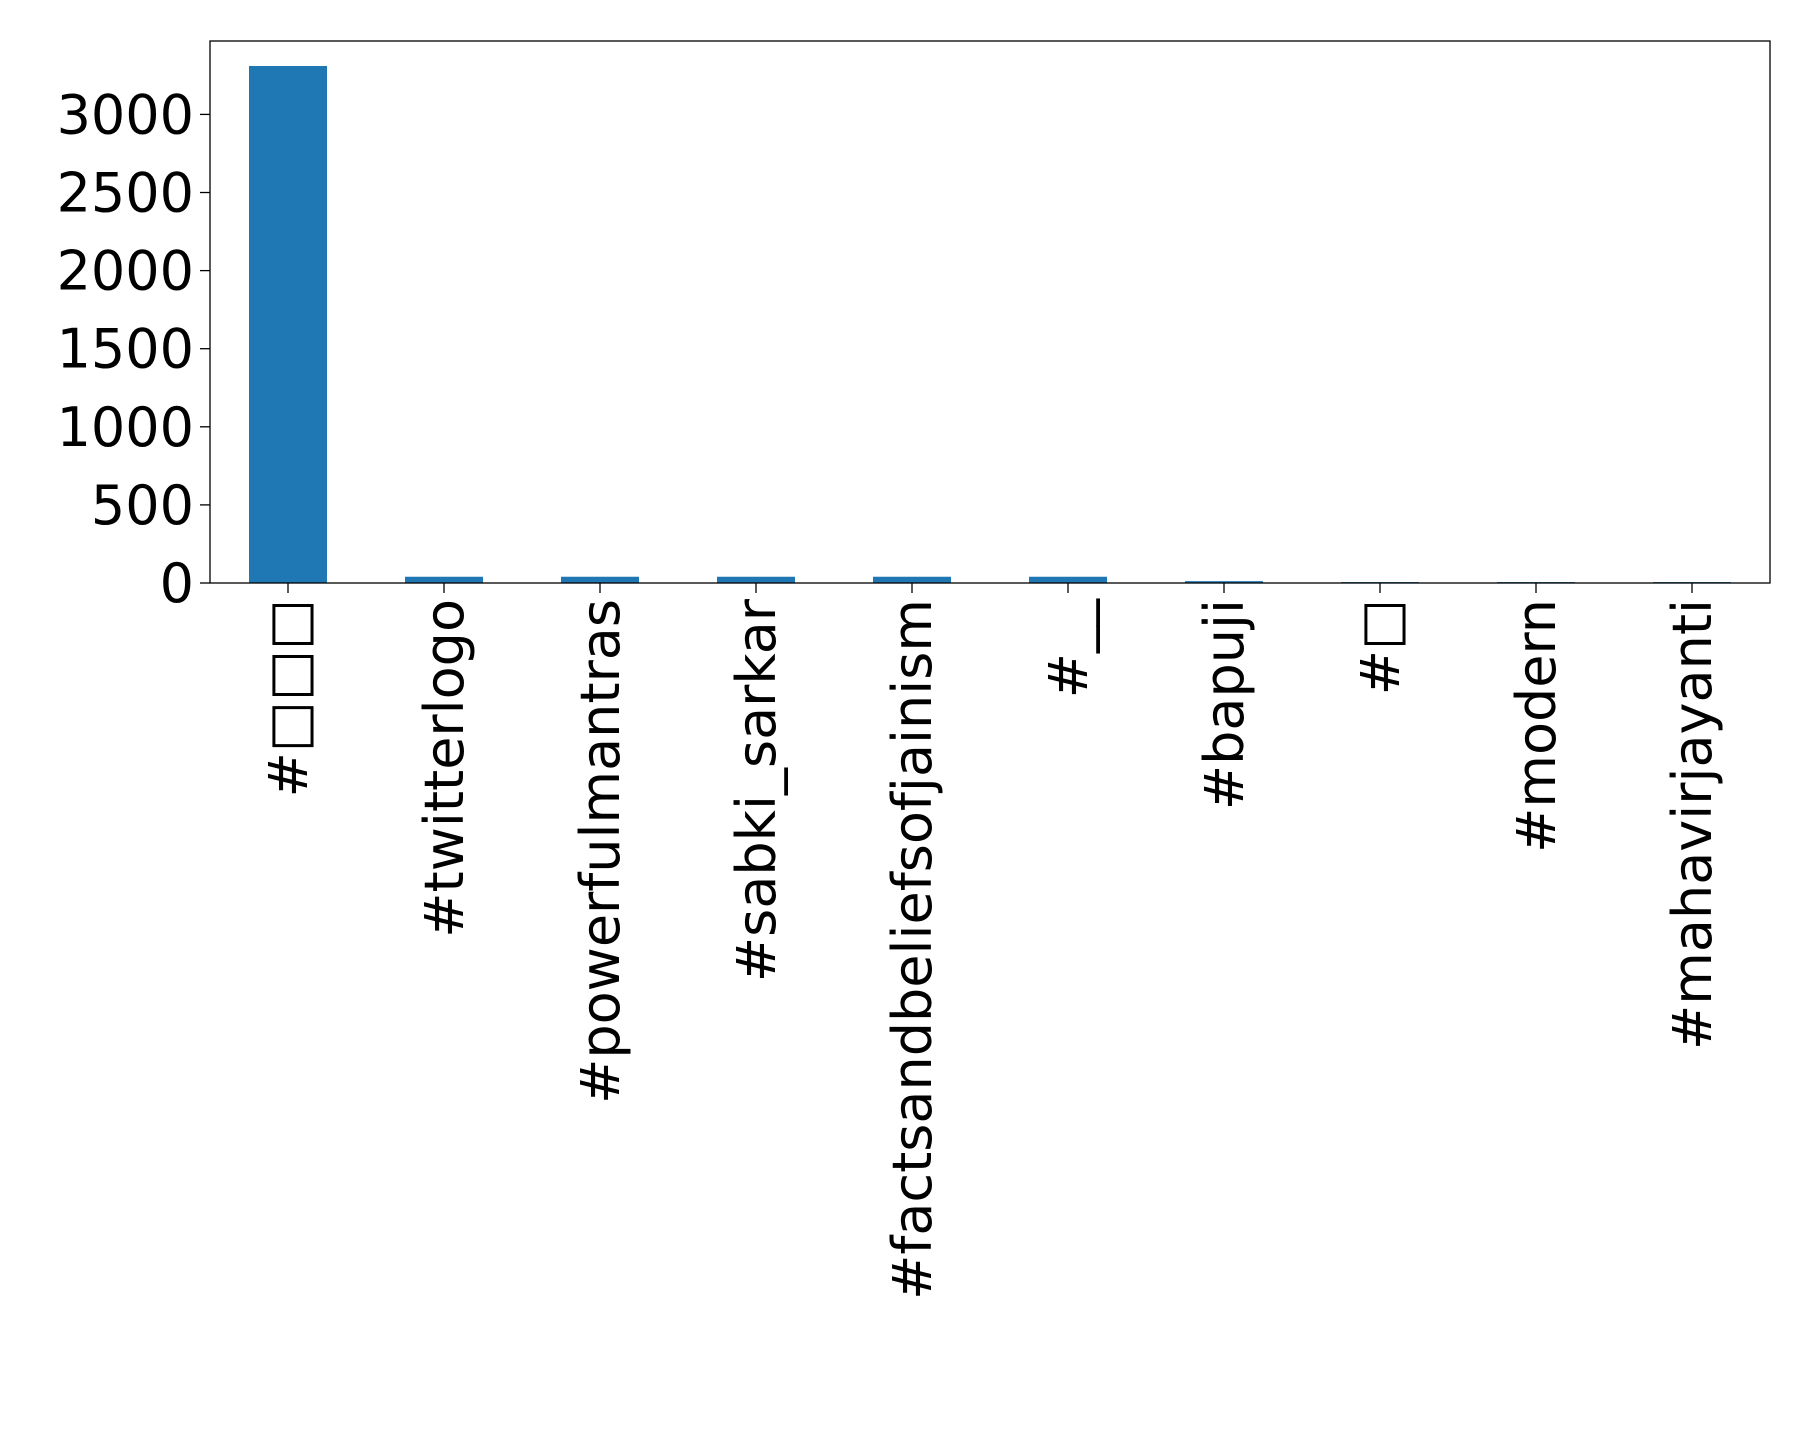  Describe the element at coordinates (125, 349) in the screenshot. I see `y-tick-label: 1500` at that location.